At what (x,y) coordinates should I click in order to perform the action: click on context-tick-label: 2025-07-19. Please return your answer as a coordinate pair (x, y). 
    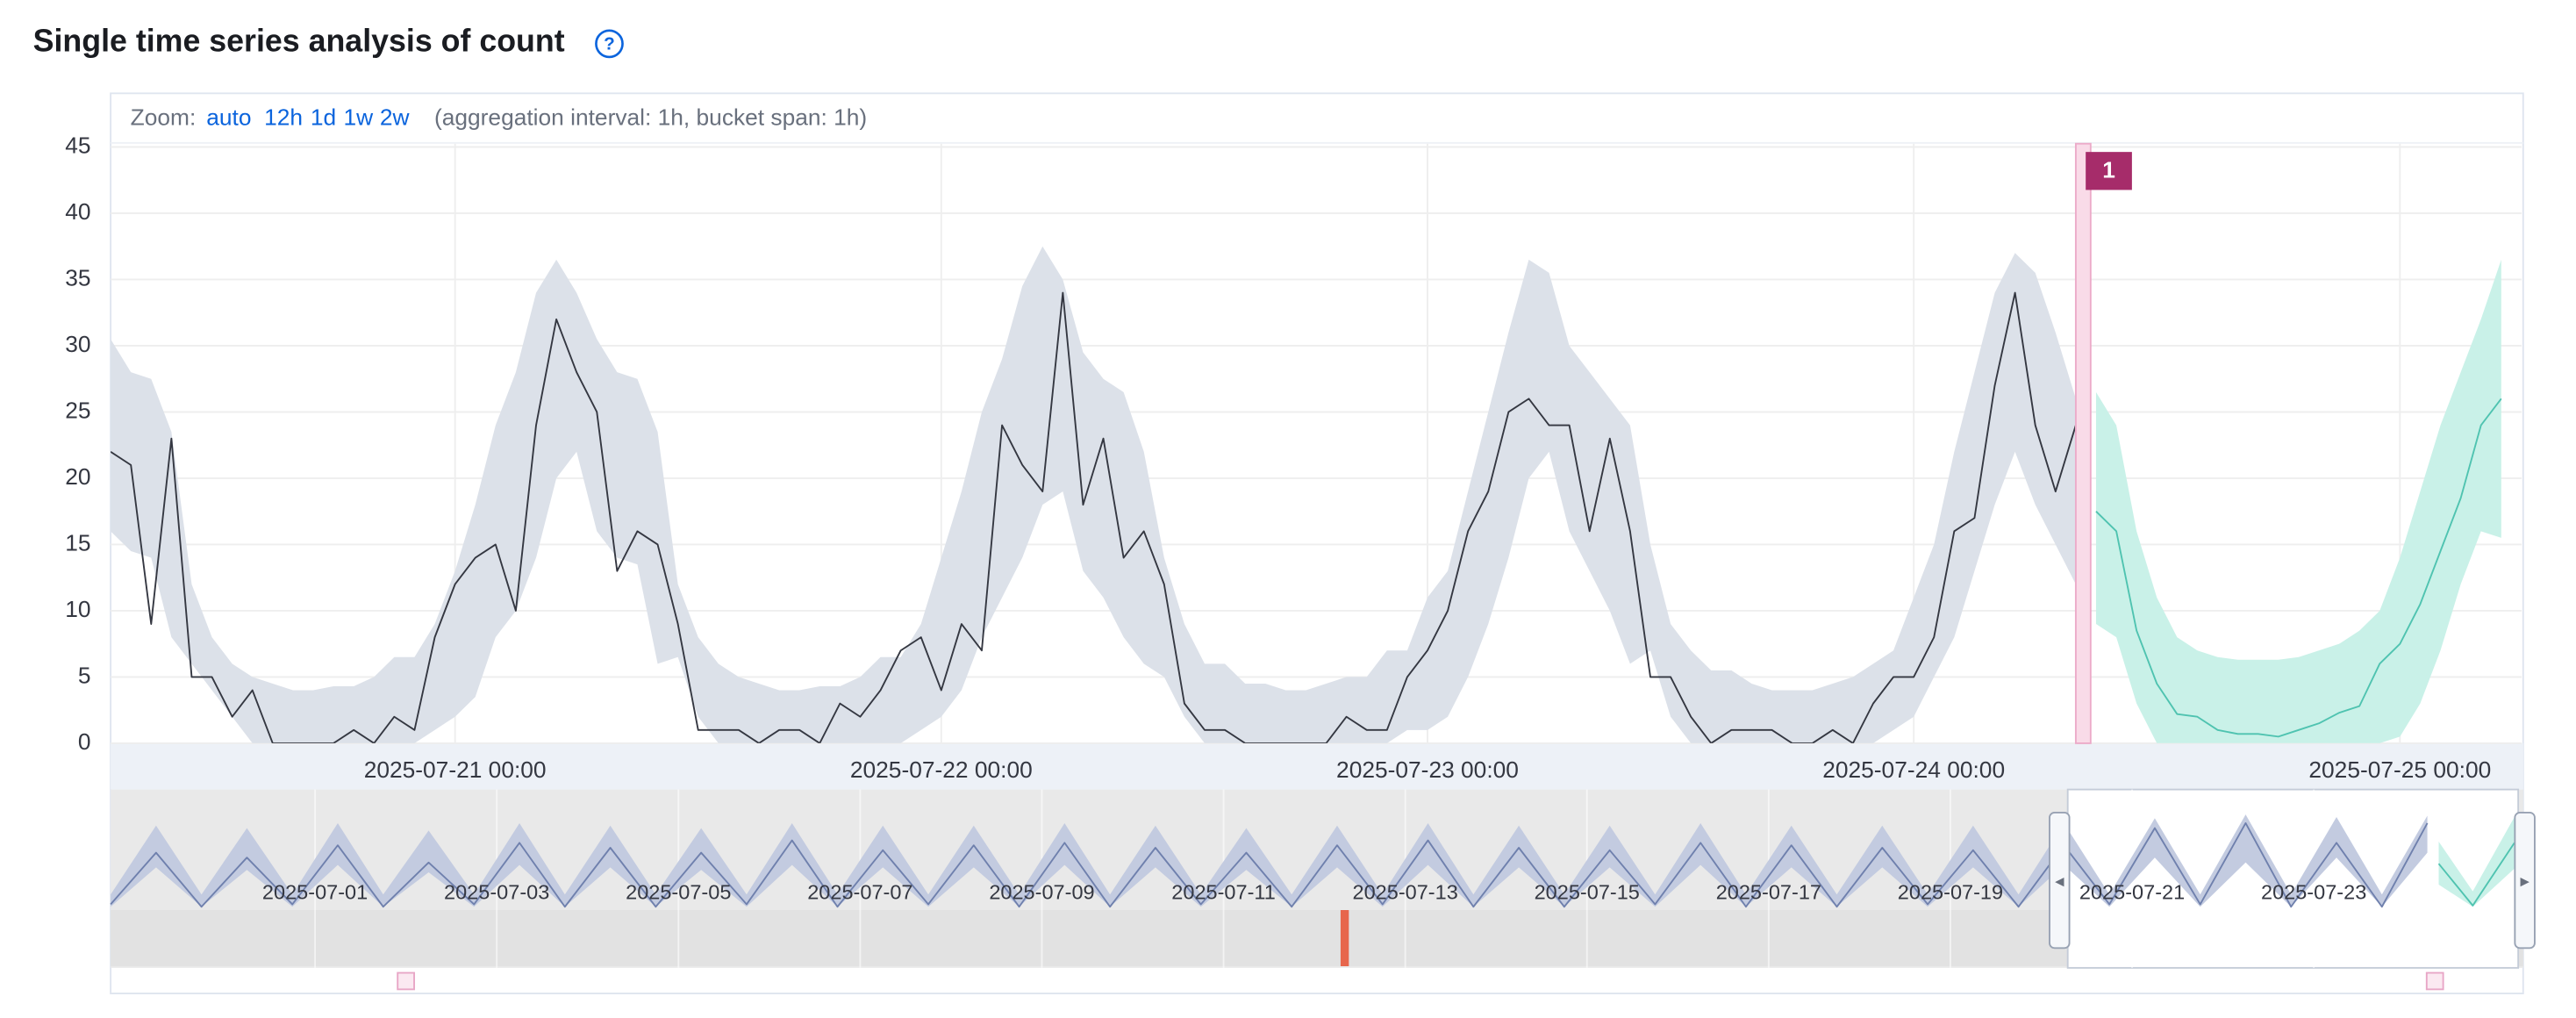
    Looking at the image, I should click on (1950, 892).